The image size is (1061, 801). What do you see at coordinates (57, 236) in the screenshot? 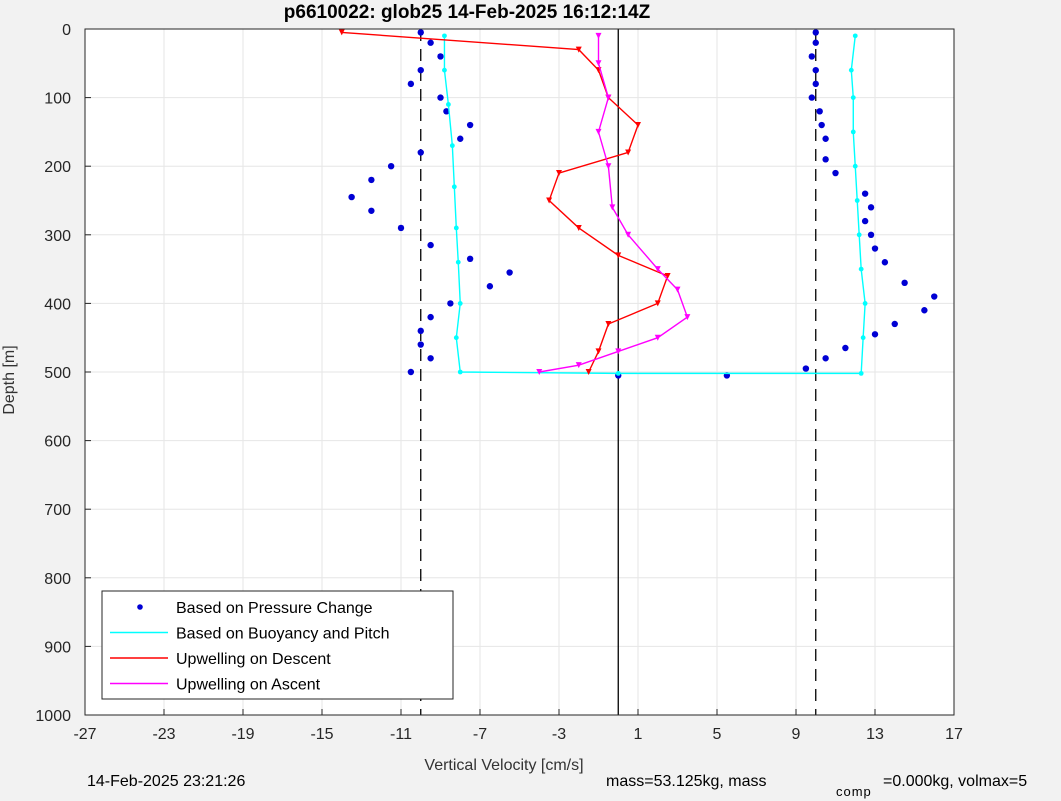
I see `y-tick-label: 300` at bounding box center [57, 236].